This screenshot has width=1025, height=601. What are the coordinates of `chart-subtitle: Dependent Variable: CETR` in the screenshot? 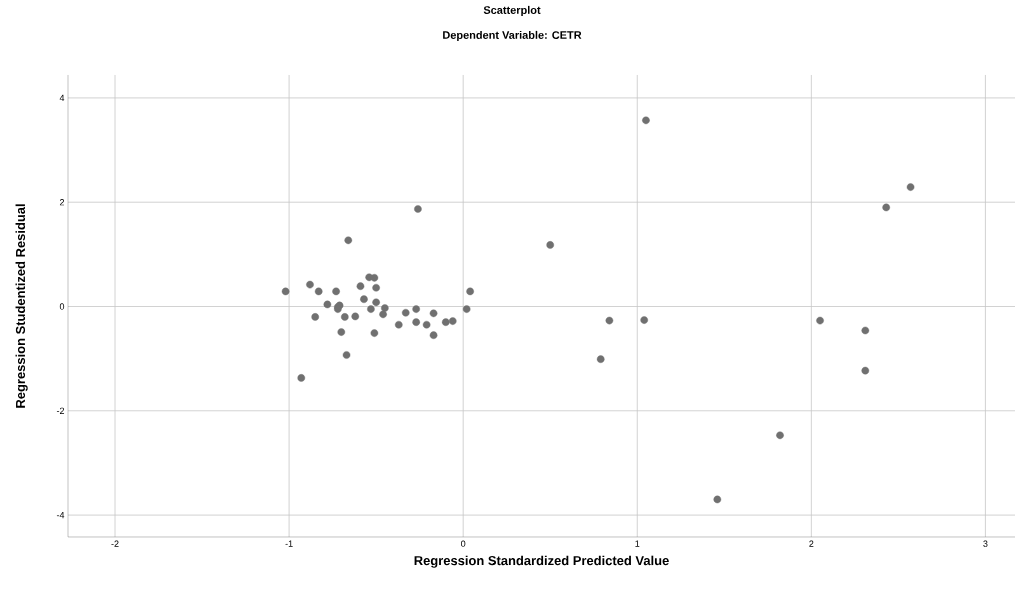 It's located at (512, 36).